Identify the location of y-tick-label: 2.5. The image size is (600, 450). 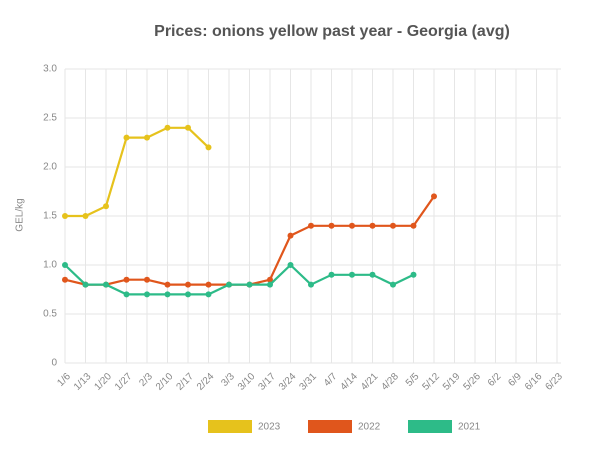
(50, 118).